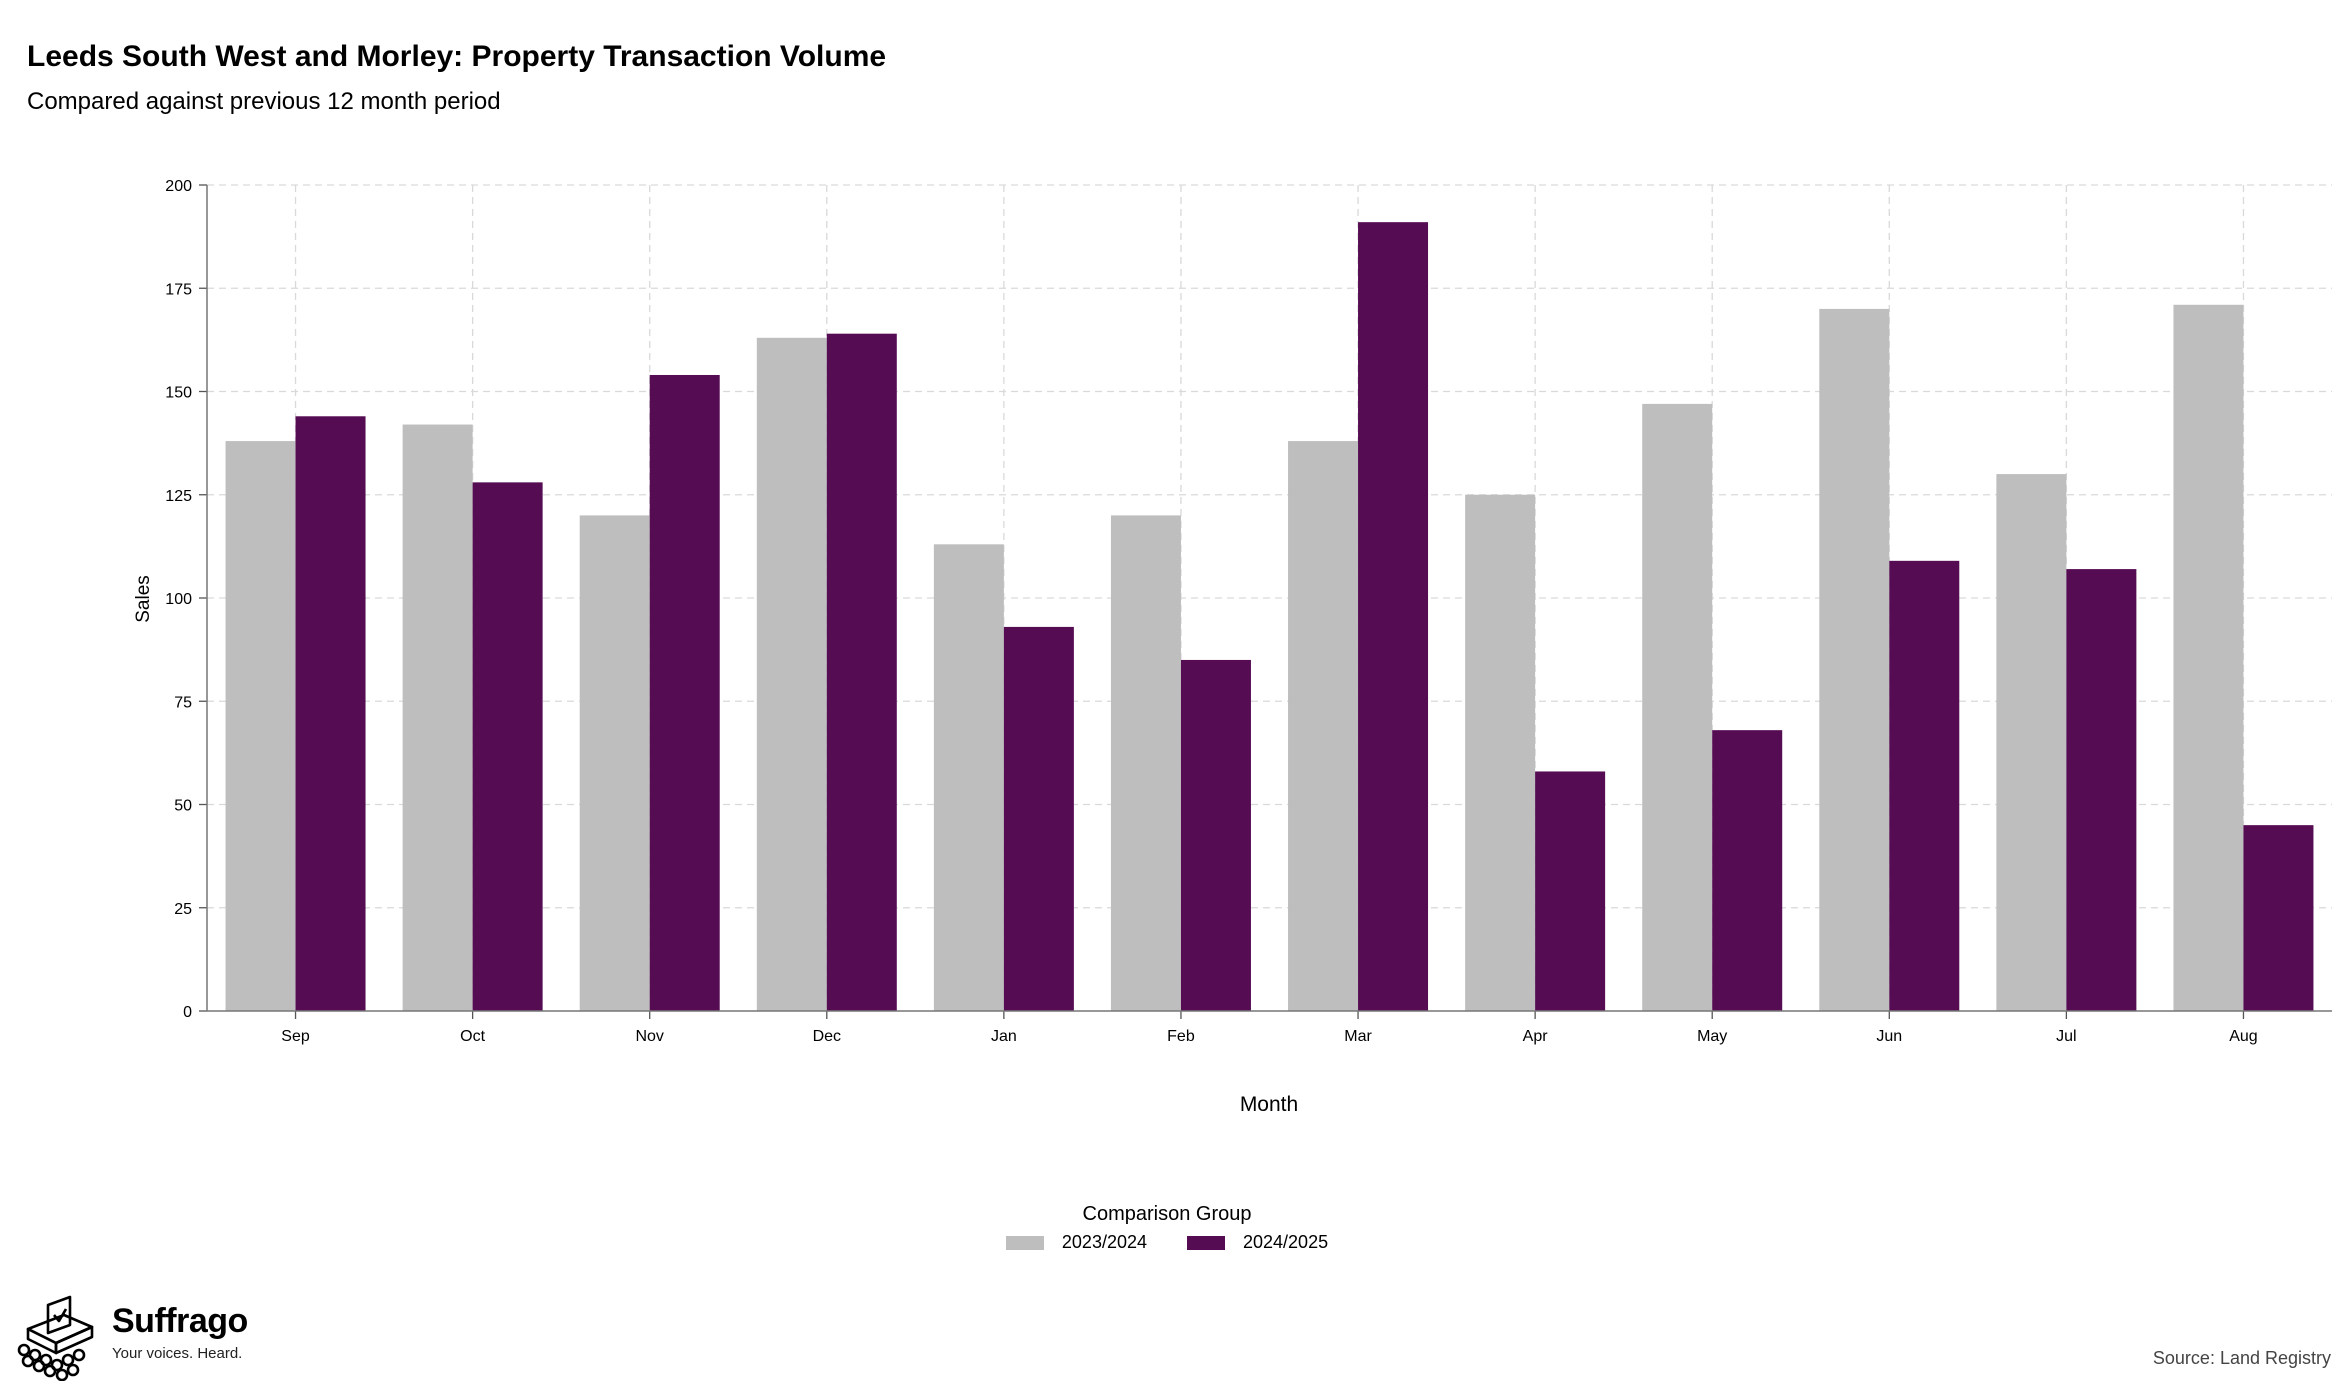 The height and width of the screenshot is (1388, 2334). What do you see at coordinates (2101, 790) in the screenshot?
I see `bar-jul-2024-2025` at bounding box center [2101, 790].